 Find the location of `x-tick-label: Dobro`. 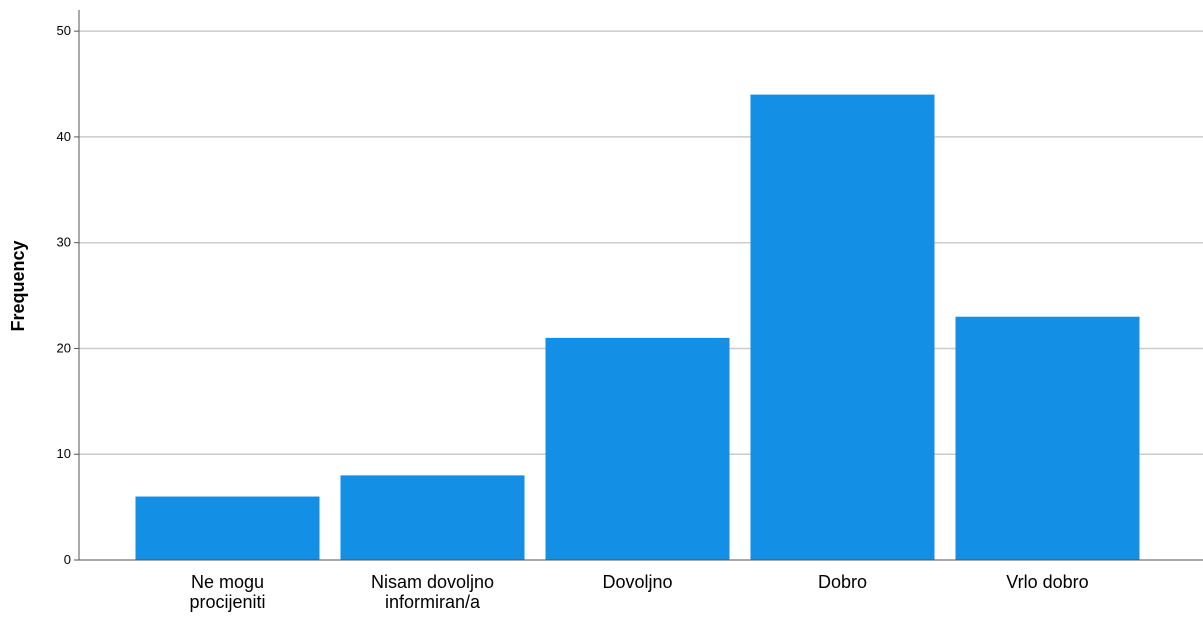

x-tick-label: Dobro is located at coordinates (842, 582).